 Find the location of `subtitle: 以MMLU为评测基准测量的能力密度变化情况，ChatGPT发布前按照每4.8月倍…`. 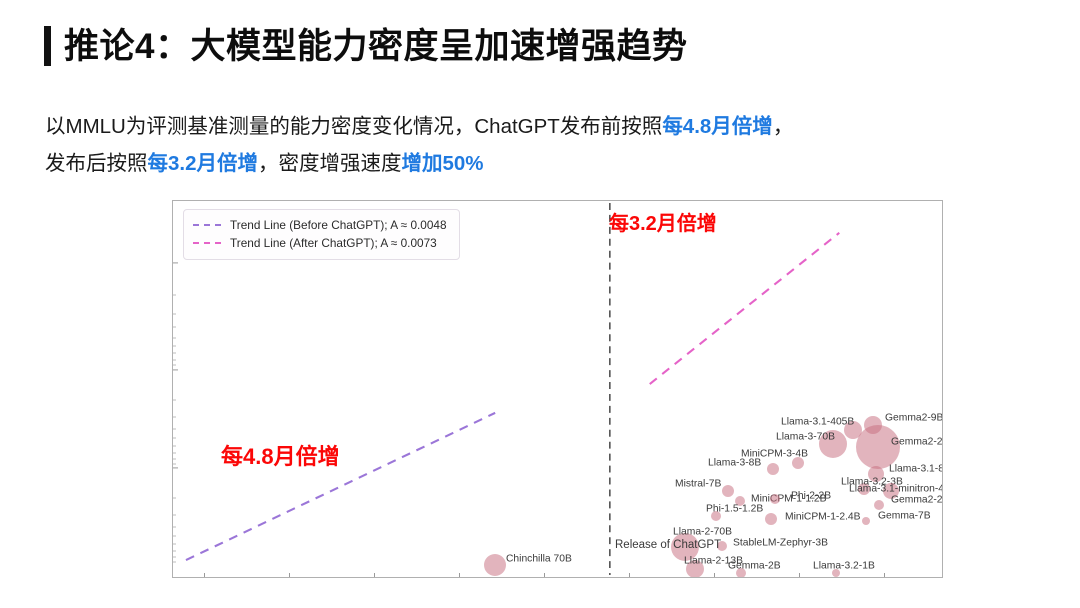

subtitle: 以MMLU为评测基准测量的能力密度变化情况，ChatGPT发布前按照每4.8月倍… is located at coordinates (545, 145).